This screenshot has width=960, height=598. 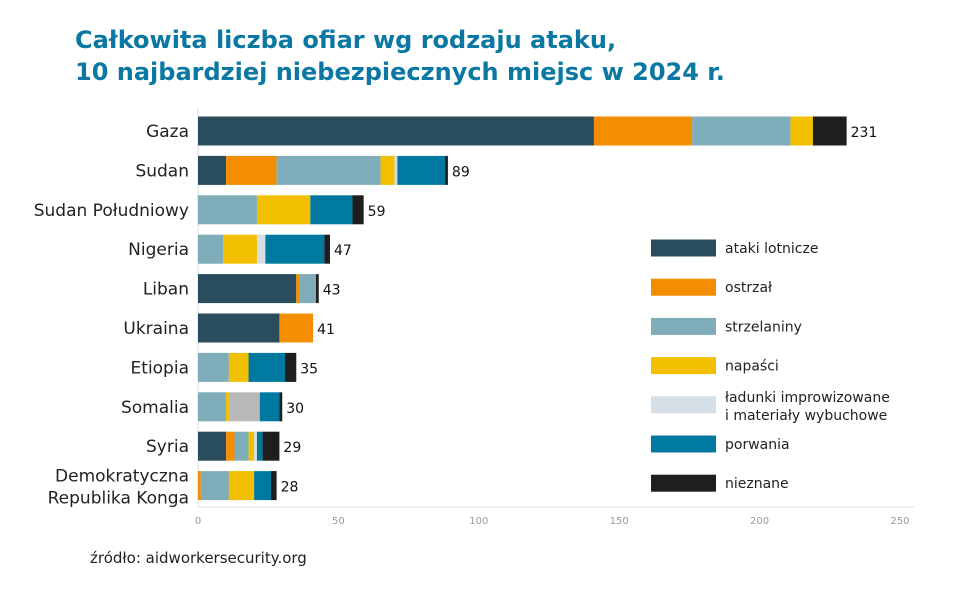 I want to click on category-label-line: Republika Konga, so click(x=118, y=499).